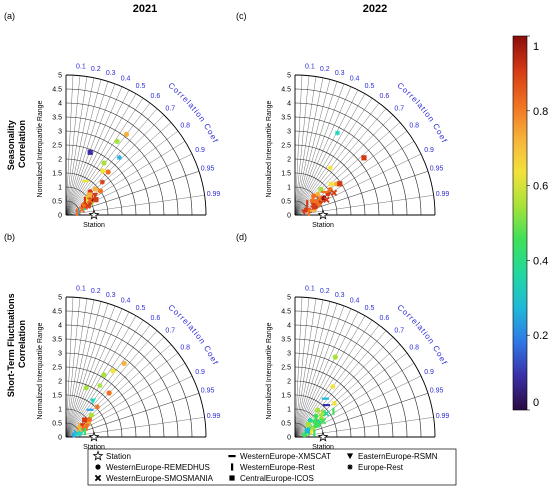 This screenshot has height=493, width=550. What do you see at coordinates (350, 467) in the screenshot?
I see `legend-symbol-asterisk` at bounding box center [350, 467].